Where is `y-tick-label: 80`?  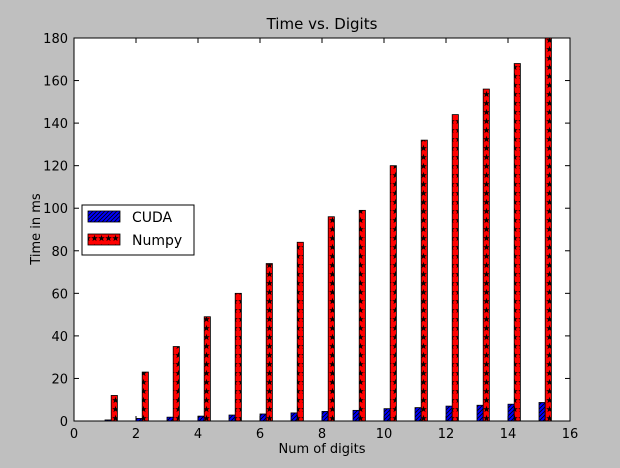
y-tick-label: 80 is located at coordinates (59, 252).